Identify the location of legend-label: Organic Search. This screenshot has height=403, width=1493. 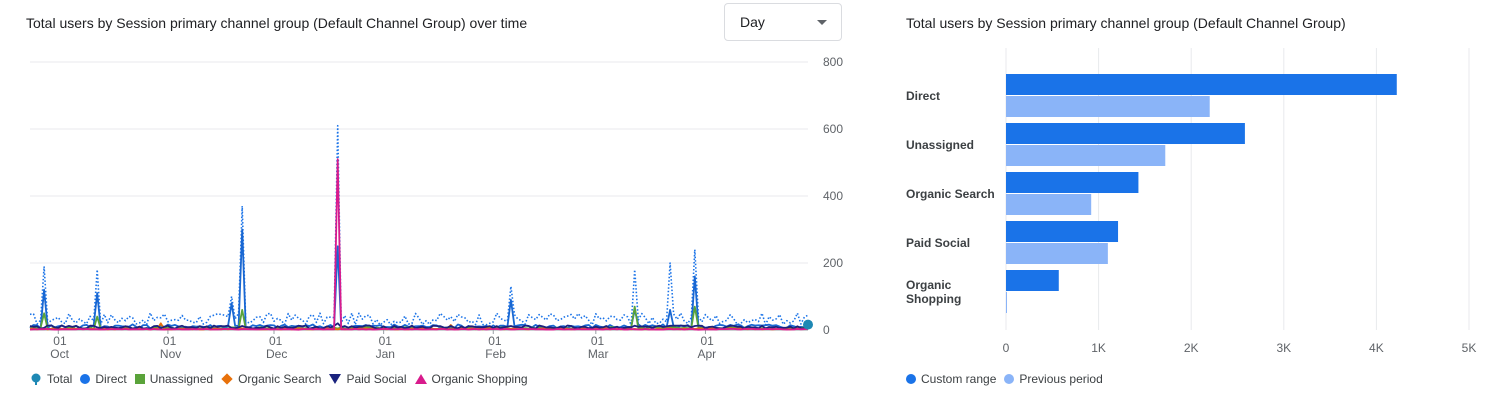
(280, 379).